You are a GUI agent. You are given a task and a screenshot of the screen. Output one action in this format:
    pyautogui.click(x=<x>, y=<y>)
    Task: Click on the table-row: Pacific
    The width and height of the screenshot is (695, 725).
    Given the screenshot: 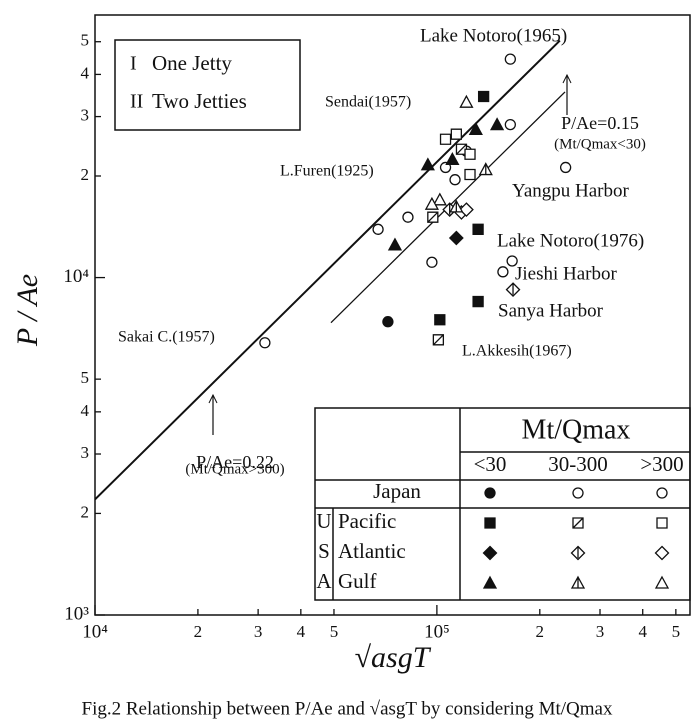 What is the action you would take?
    pyautogui.click(x=367, y=521)
    